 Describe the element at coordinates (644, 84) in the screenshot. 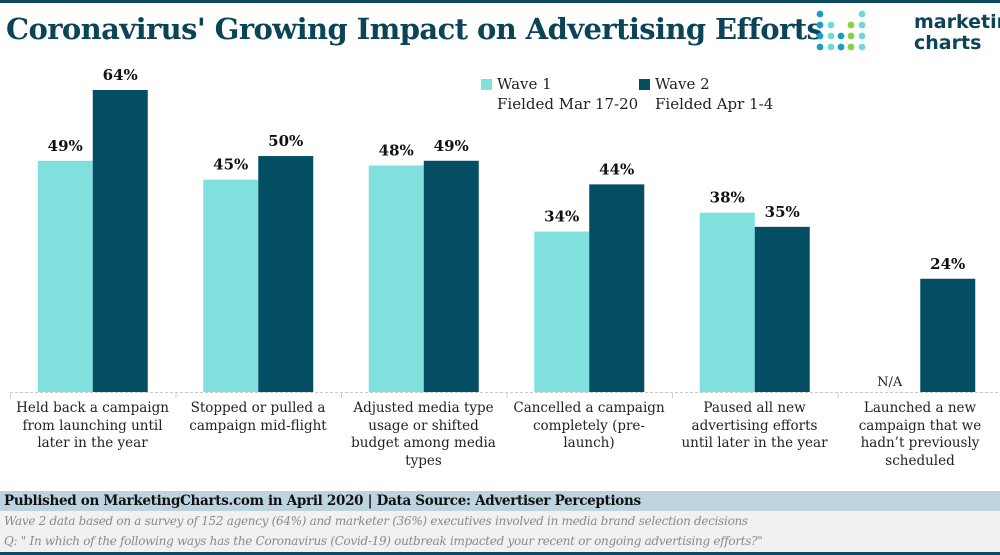

I see `legend-swatch-wave2` at that location.